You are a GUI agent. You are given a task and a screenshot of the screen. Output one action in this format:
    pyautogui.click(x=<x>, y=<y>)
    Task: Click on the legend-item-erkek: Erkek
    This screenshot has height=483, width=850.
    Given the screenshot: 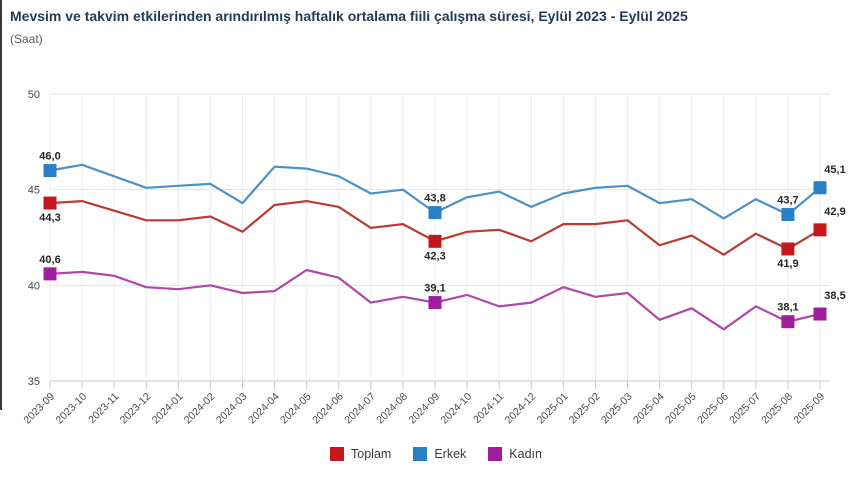 What is the action you would take?
    pyautogui.click(x=439, y=454)
    